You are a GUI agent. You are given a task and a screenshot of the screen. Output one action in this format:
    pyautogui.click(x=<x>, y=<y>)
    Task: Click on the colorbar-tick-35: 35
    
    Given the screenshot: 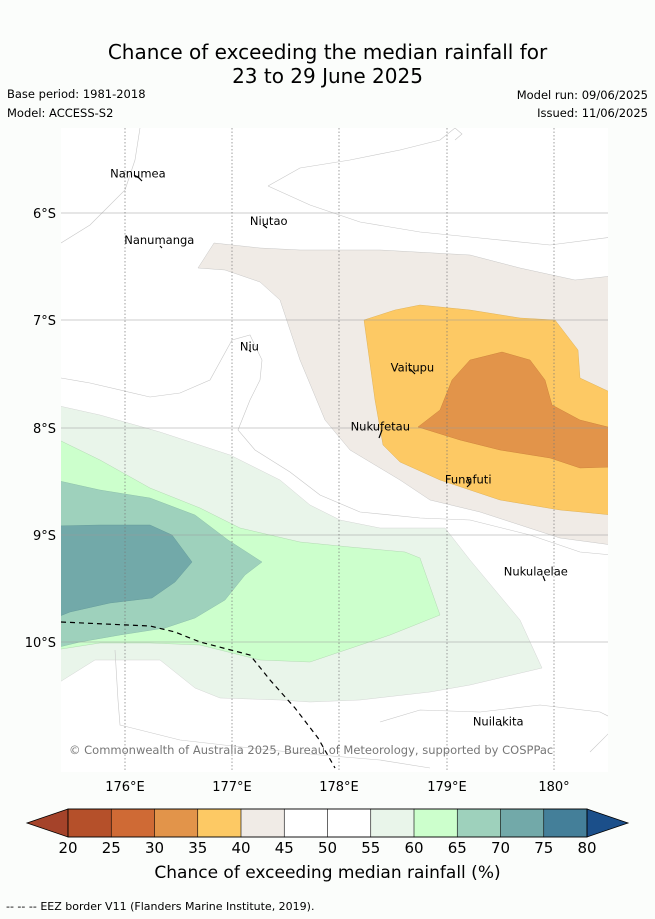 What is the action you would take?
    pyautogui.click(x=197, y=848)
    